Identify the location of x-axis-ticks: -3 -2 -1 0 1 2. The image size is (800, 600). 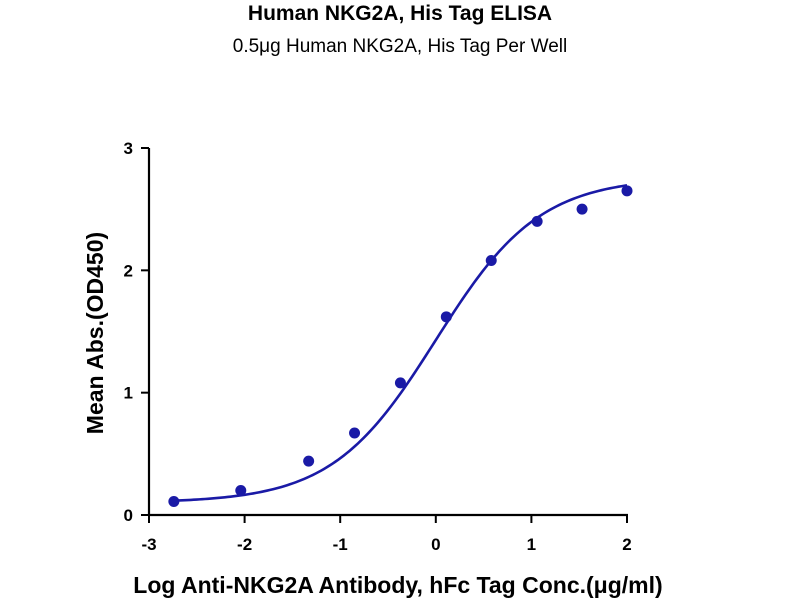
(386, 534).